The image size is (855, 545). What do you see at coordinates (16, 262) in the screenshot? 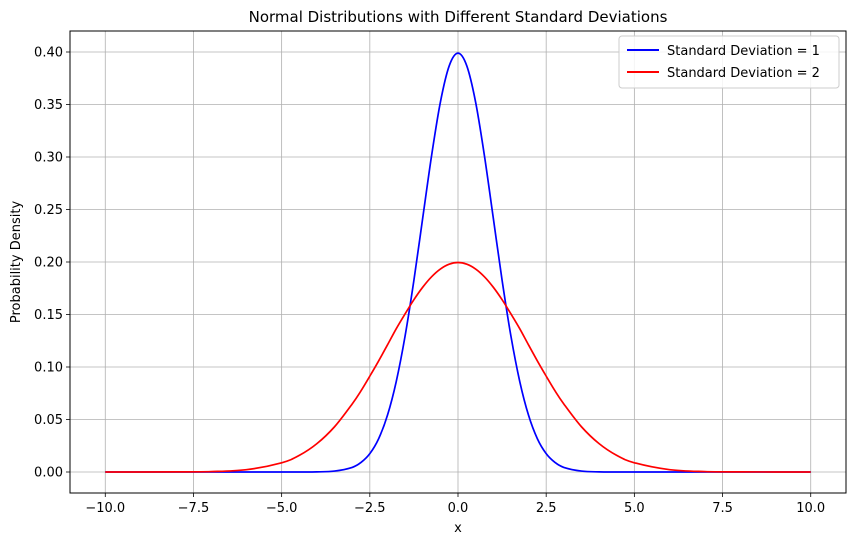
I see `y-axis-label: Probability Density` at bounding box center [16, 262].